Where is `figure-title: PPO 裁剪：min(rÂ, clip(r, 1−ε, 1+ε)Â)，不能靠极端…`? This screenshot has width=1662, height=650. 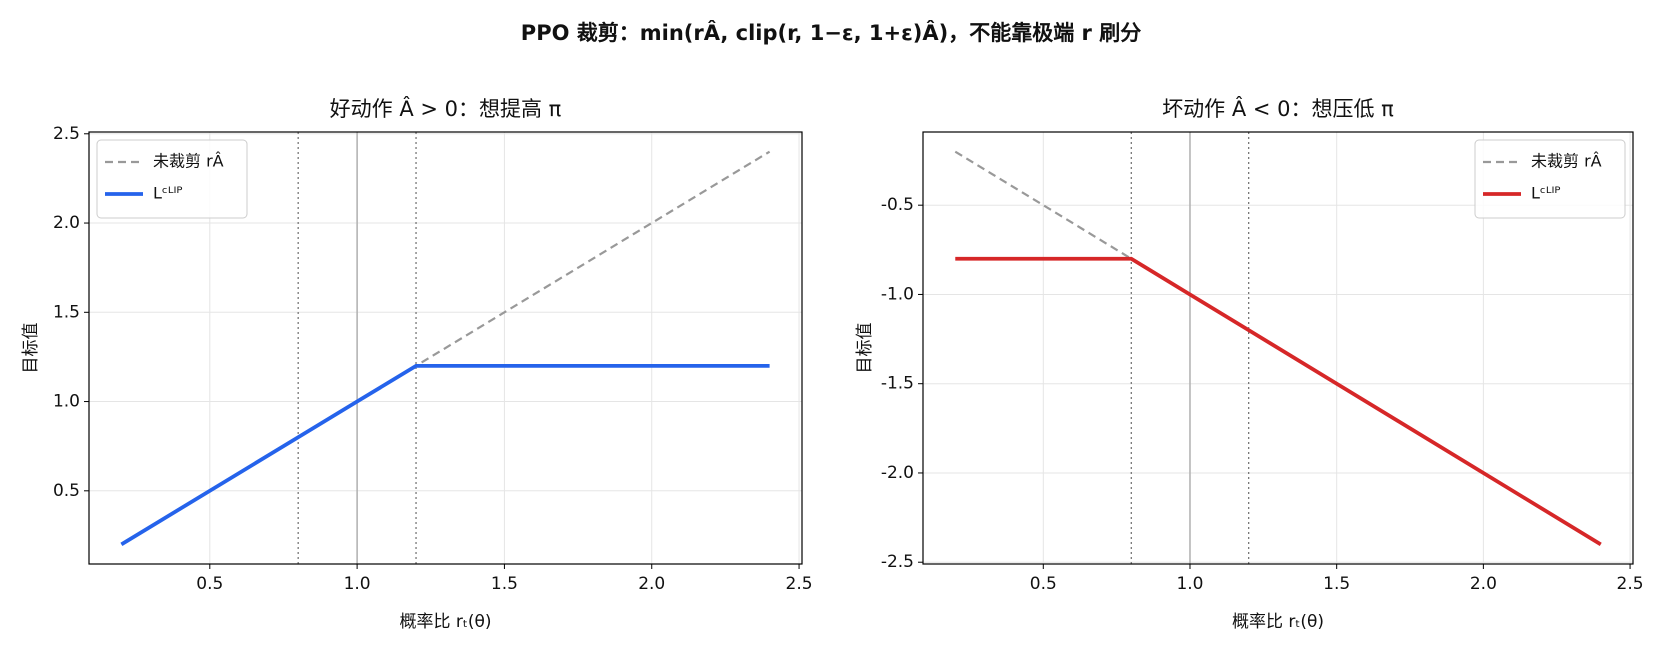 figure-title: PPO 裁剪：min(rÂ, clip(r, 1−ε, 1+ε)Â)，不能靠极端… is located at coordinates (831, 32).